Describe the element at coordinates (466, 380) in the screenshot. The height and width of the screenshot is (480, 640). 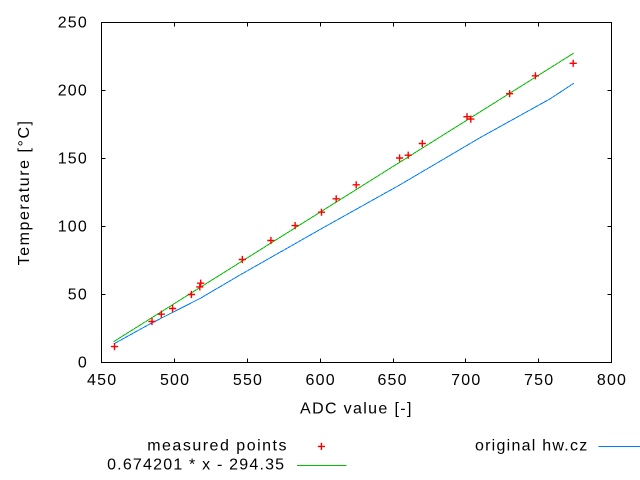
I see `svg-text: 700` at that location.